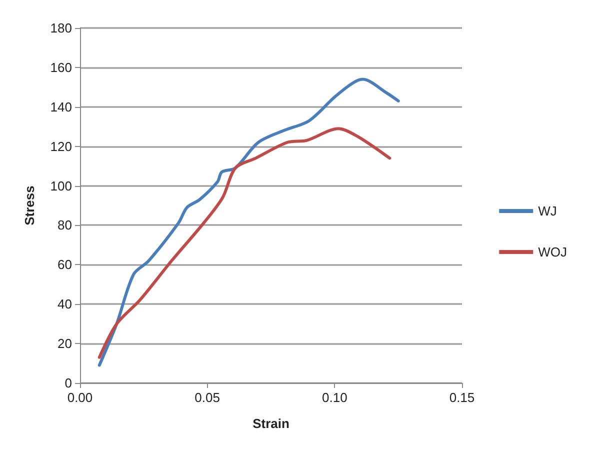  I want to click on y-tick-label: 60, so click(65, 264).